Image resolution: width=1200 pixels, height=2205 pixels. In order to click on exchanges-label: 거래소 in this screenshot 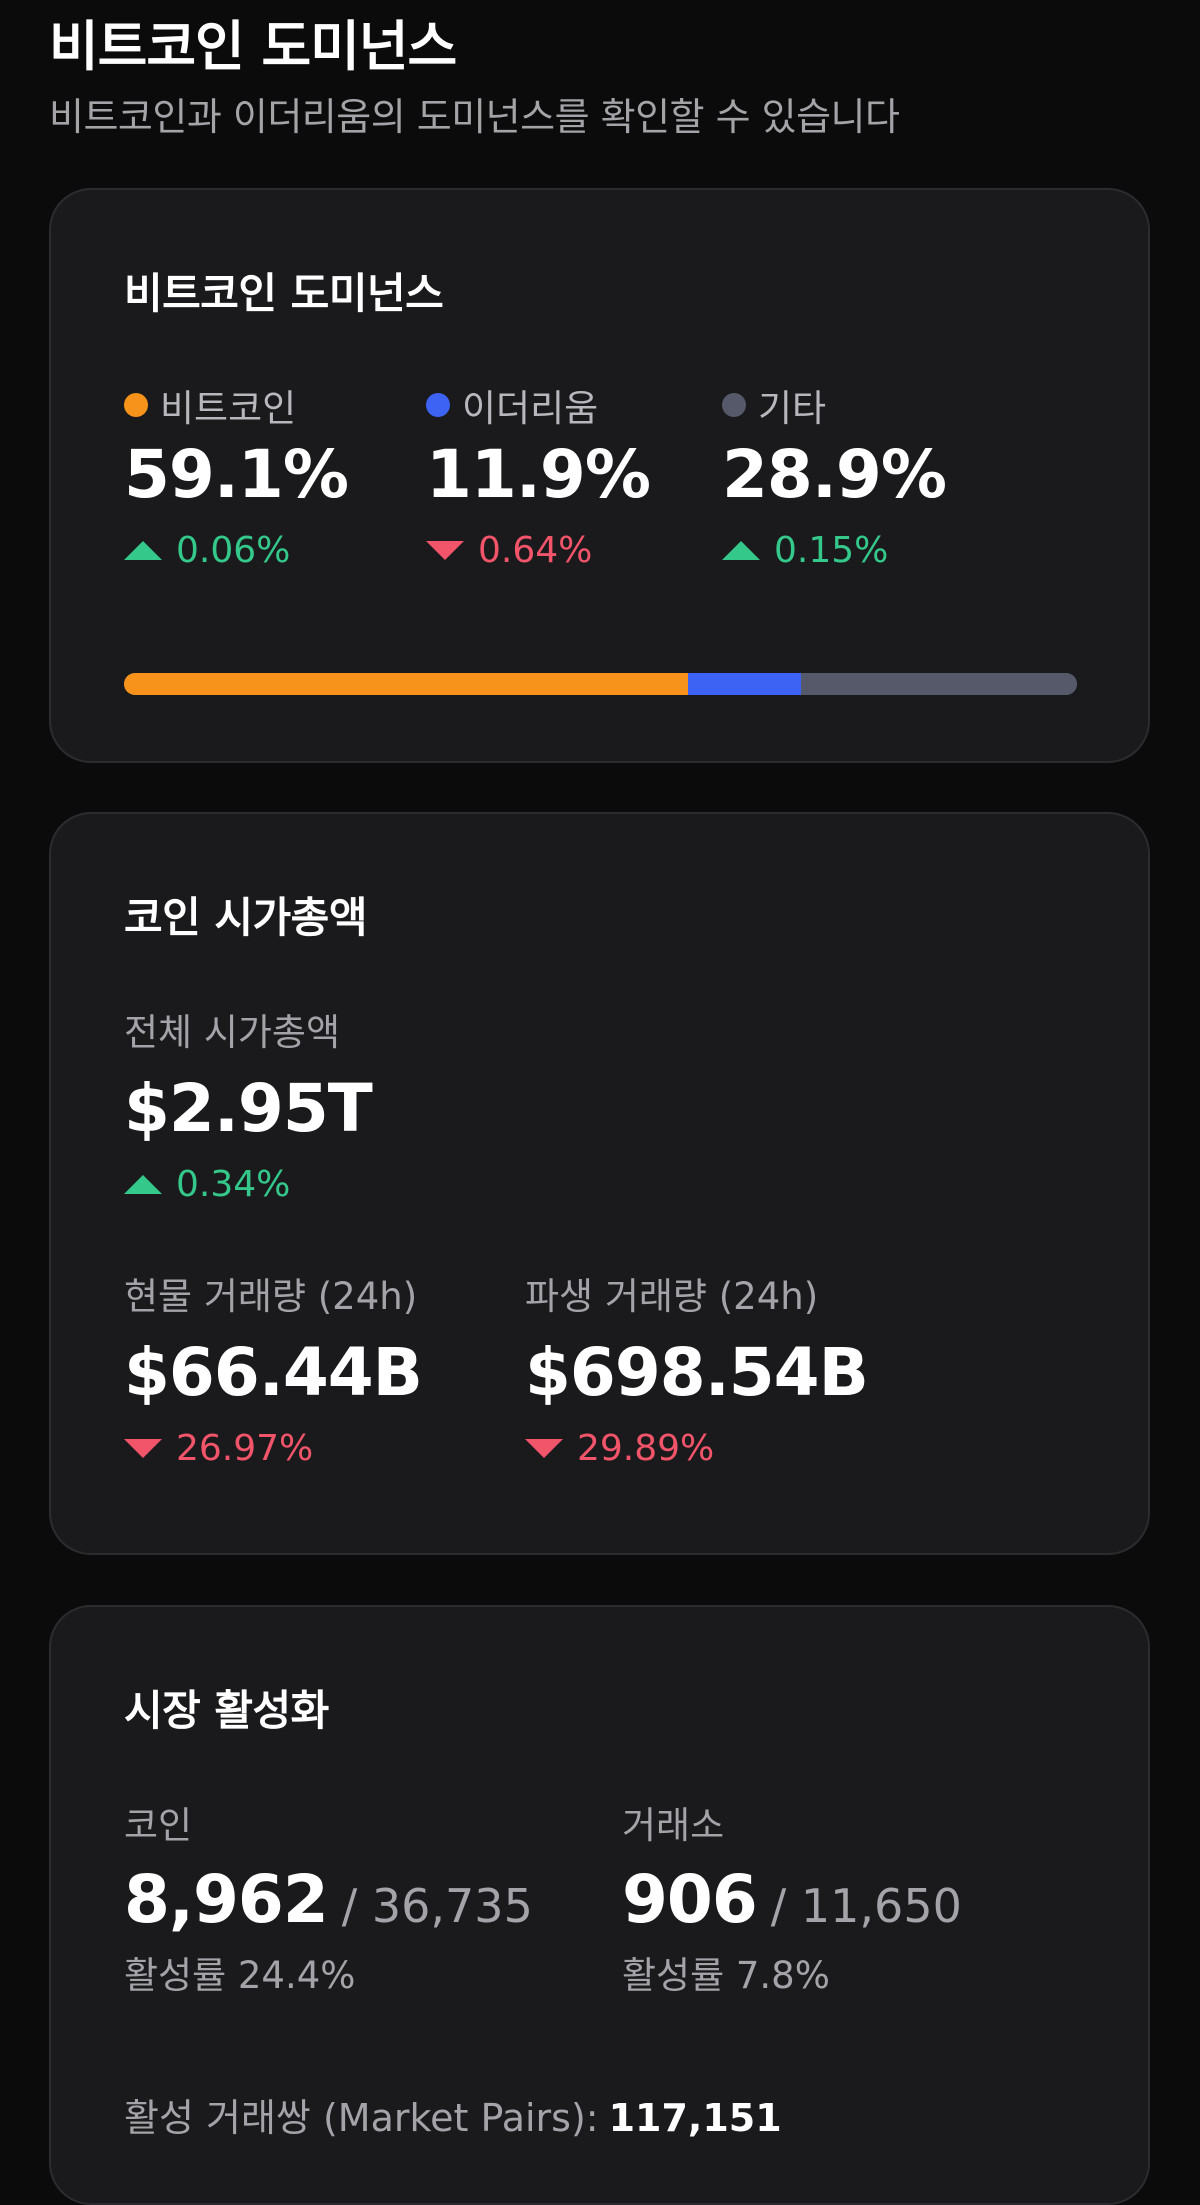, I will do `click(673, 1825)`.